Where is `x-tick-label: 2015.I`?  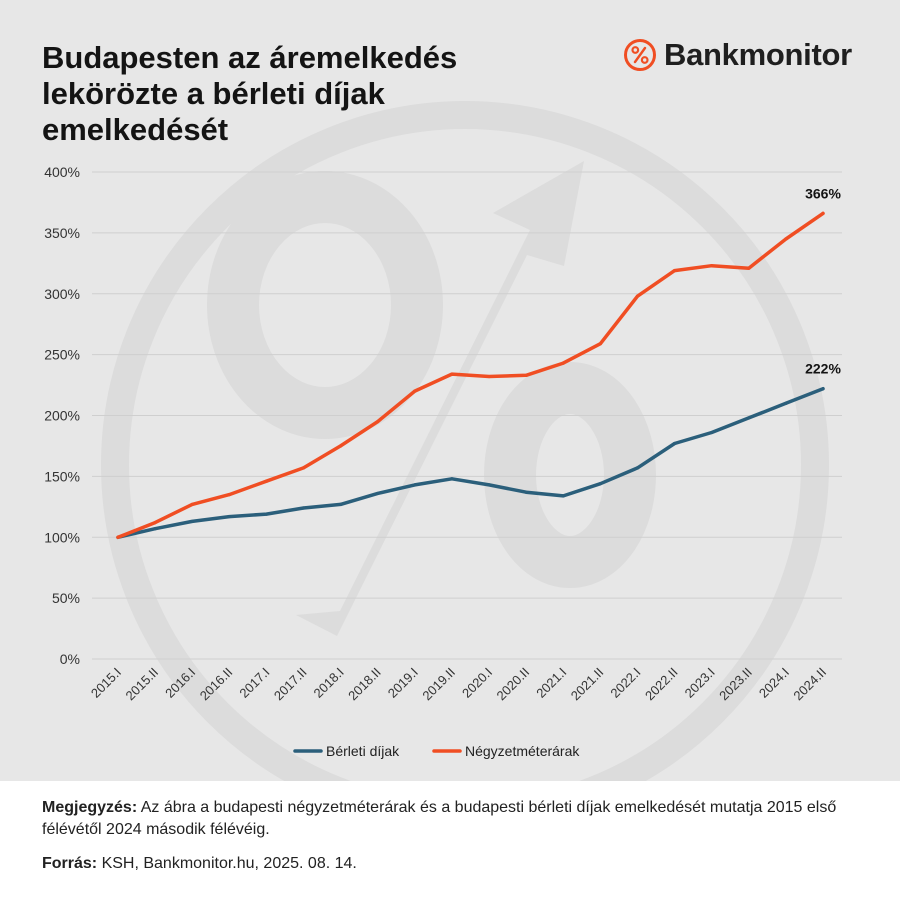 x-tick-label: 2015.I is located at coordinates (106, 683).